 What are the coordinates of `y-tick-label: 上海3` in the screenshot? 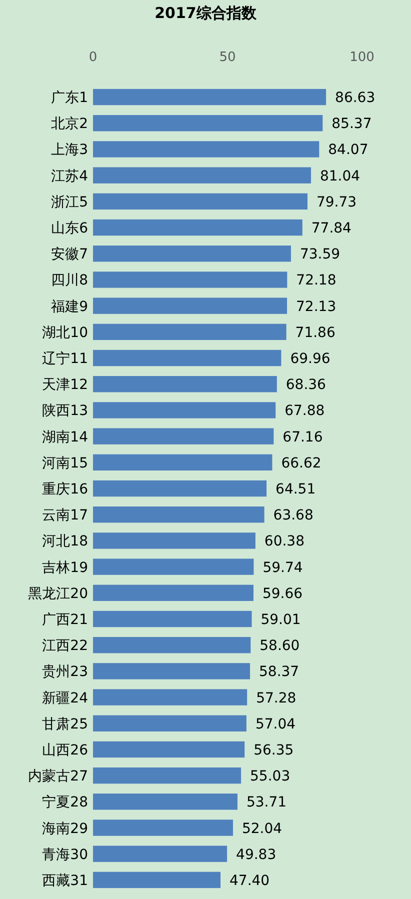 It's located at (69, 150).